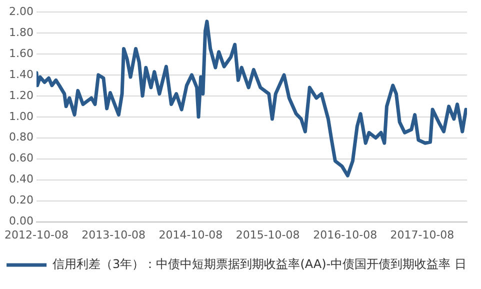 Image resolution: width=481 pixels, height=289 pixels. Describe the element at coordinates (21, 116) in the screenshot. I see `y-tick-label: 1.00` at that location.